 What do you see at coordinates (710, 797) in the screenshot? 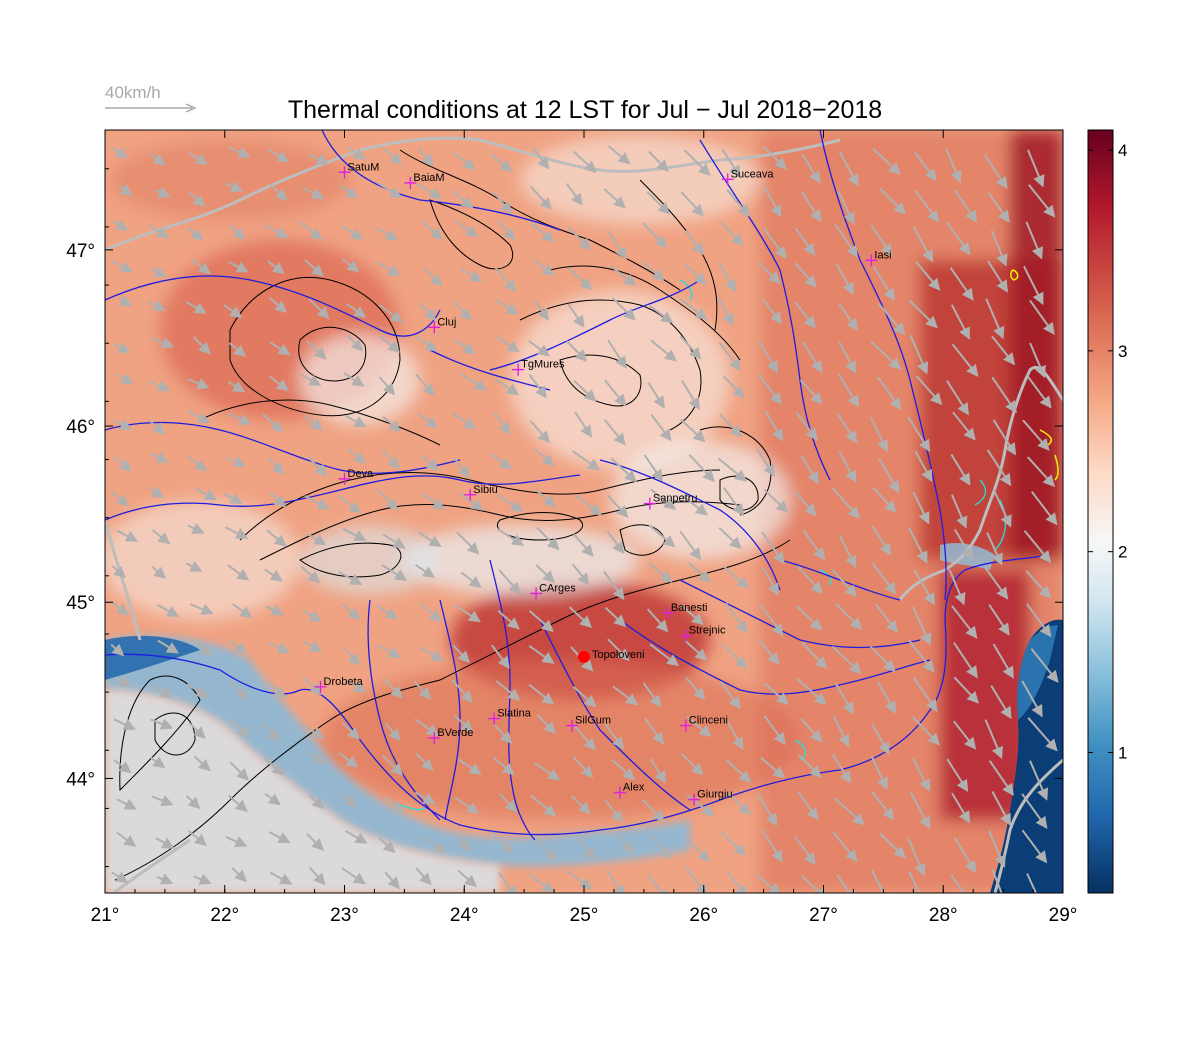
I see `station-giurgiu: Giurgiu` at bounding box center [710, 797].